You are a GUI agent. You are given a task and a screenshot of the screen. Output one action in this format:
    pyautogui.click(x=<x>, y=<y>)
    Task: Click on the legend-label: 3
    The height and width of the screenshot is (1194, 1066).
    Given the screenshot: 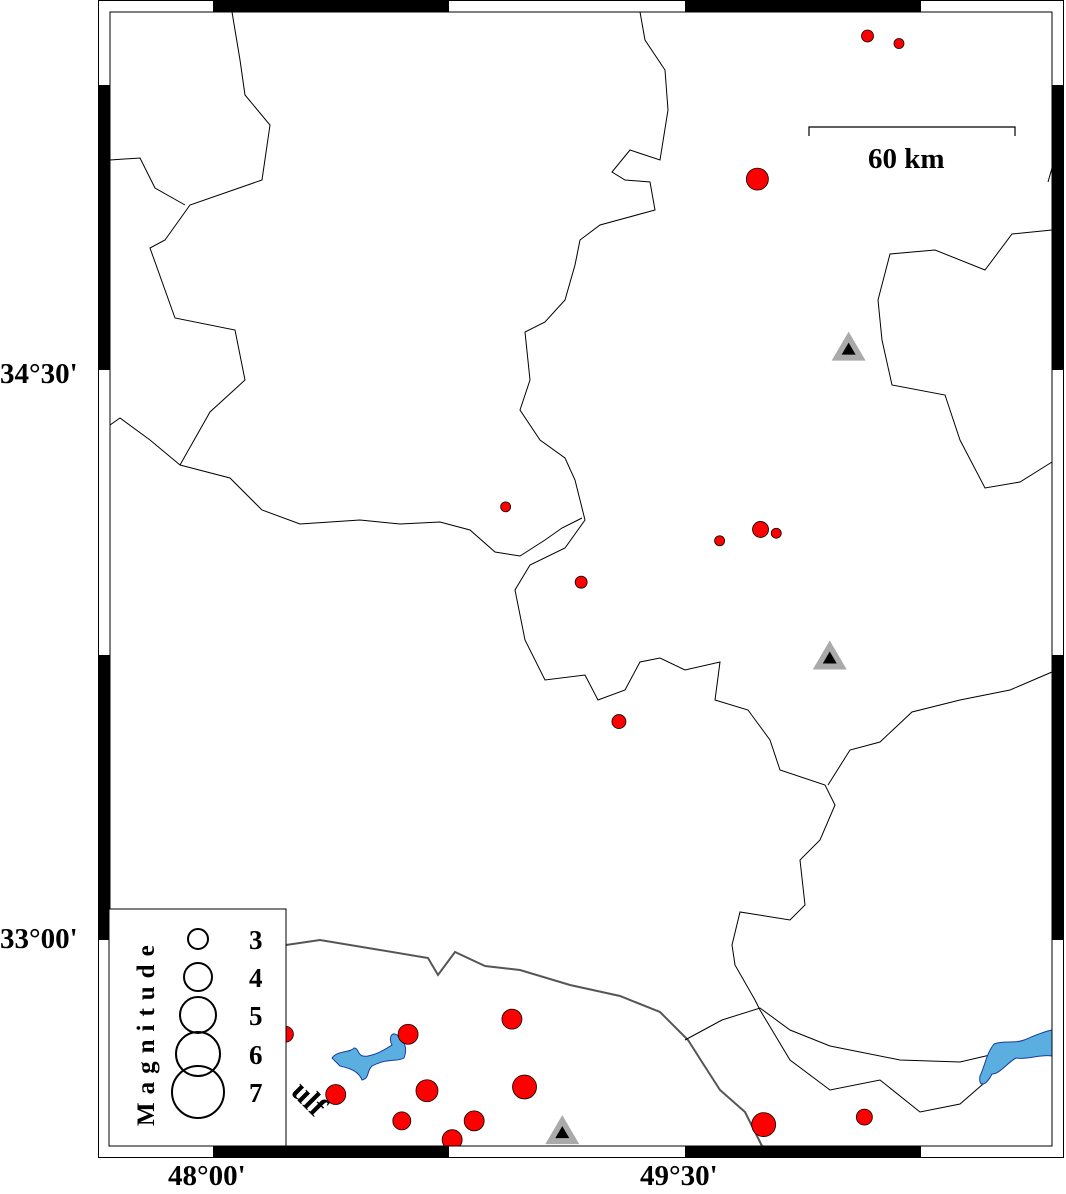 What is the action you would take?
    pyautogui.click(x=256, y=940)
    